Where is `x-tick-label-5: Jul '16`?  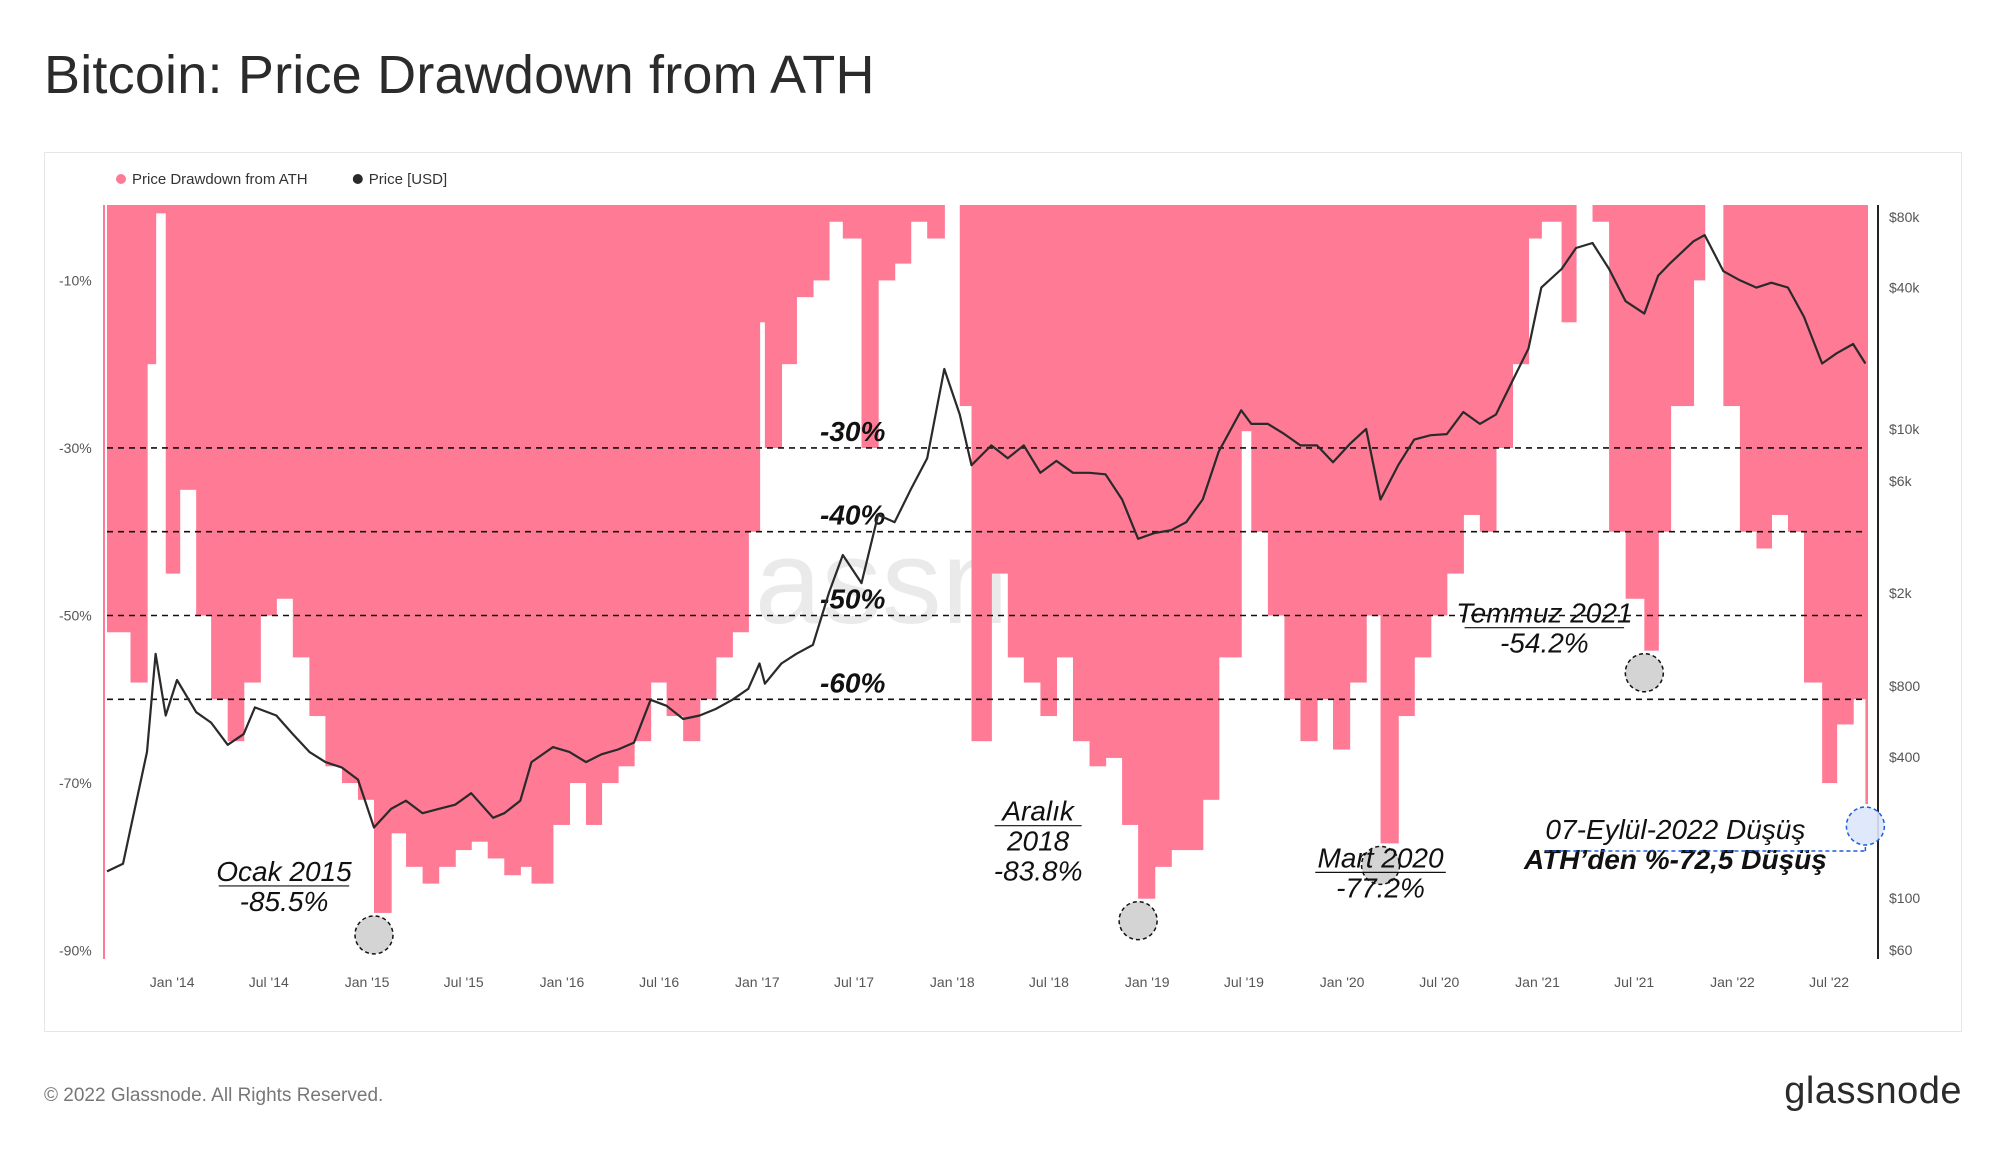 x-tick-label-5: Jul '16 is located at coordinates (659, 982).